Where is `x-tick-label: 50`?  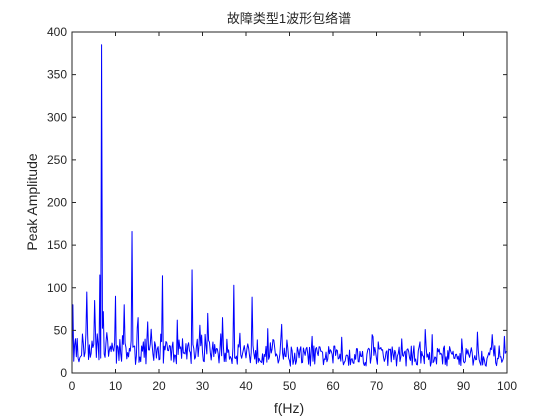
x-tick-label: 50 is located at coordinates (290, 386).